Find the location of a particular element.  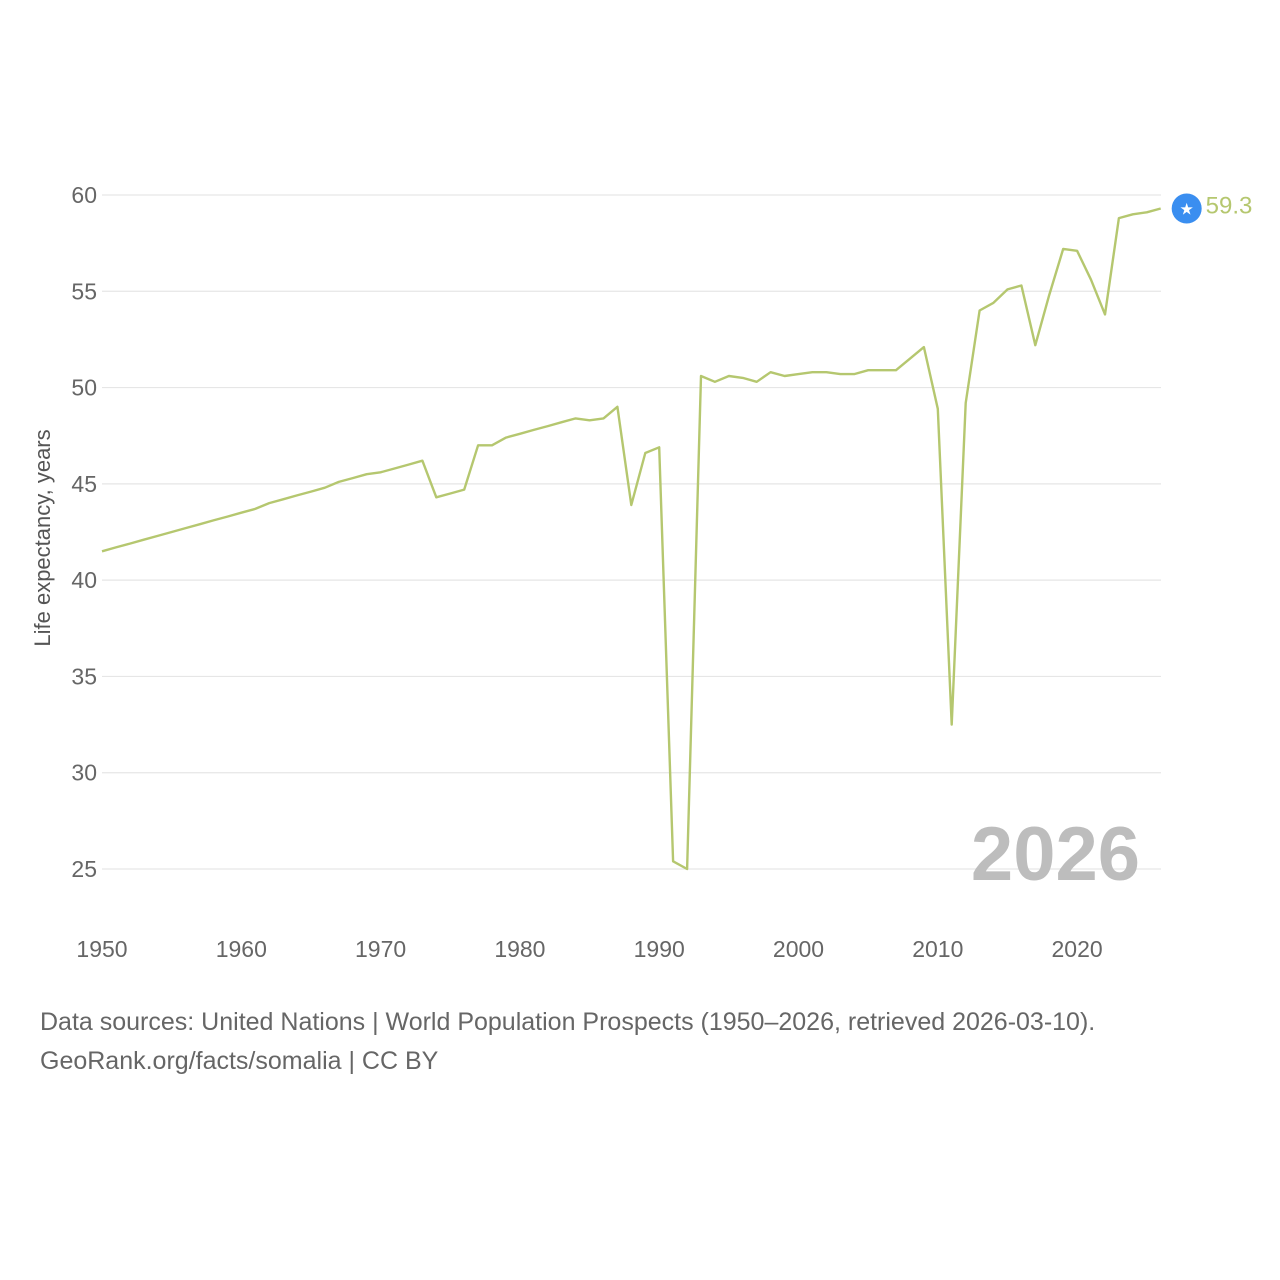

y-tick-label-60: 60 is located at coordinates (84, 195).